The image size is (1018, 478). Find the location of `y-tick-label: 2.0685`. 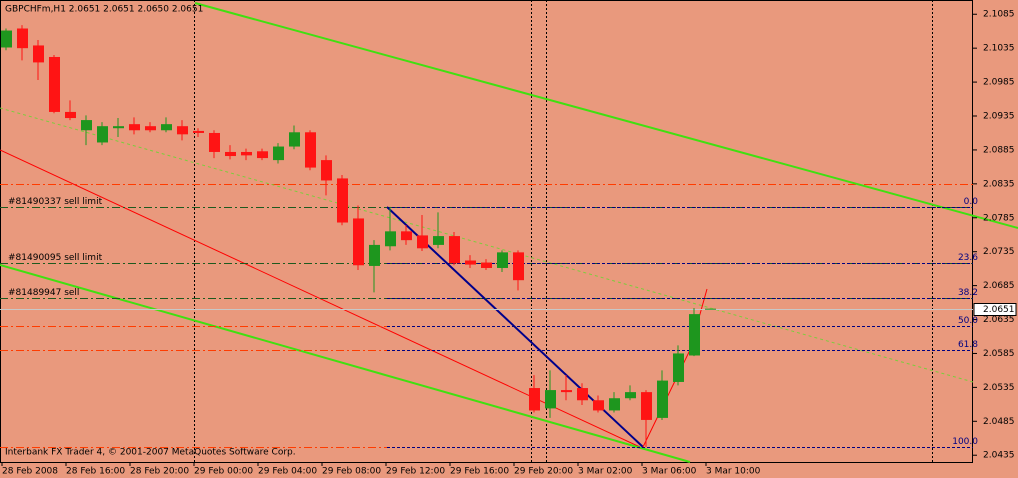

y-tick-label: 2.0685 is located at coordinates (999, 286).